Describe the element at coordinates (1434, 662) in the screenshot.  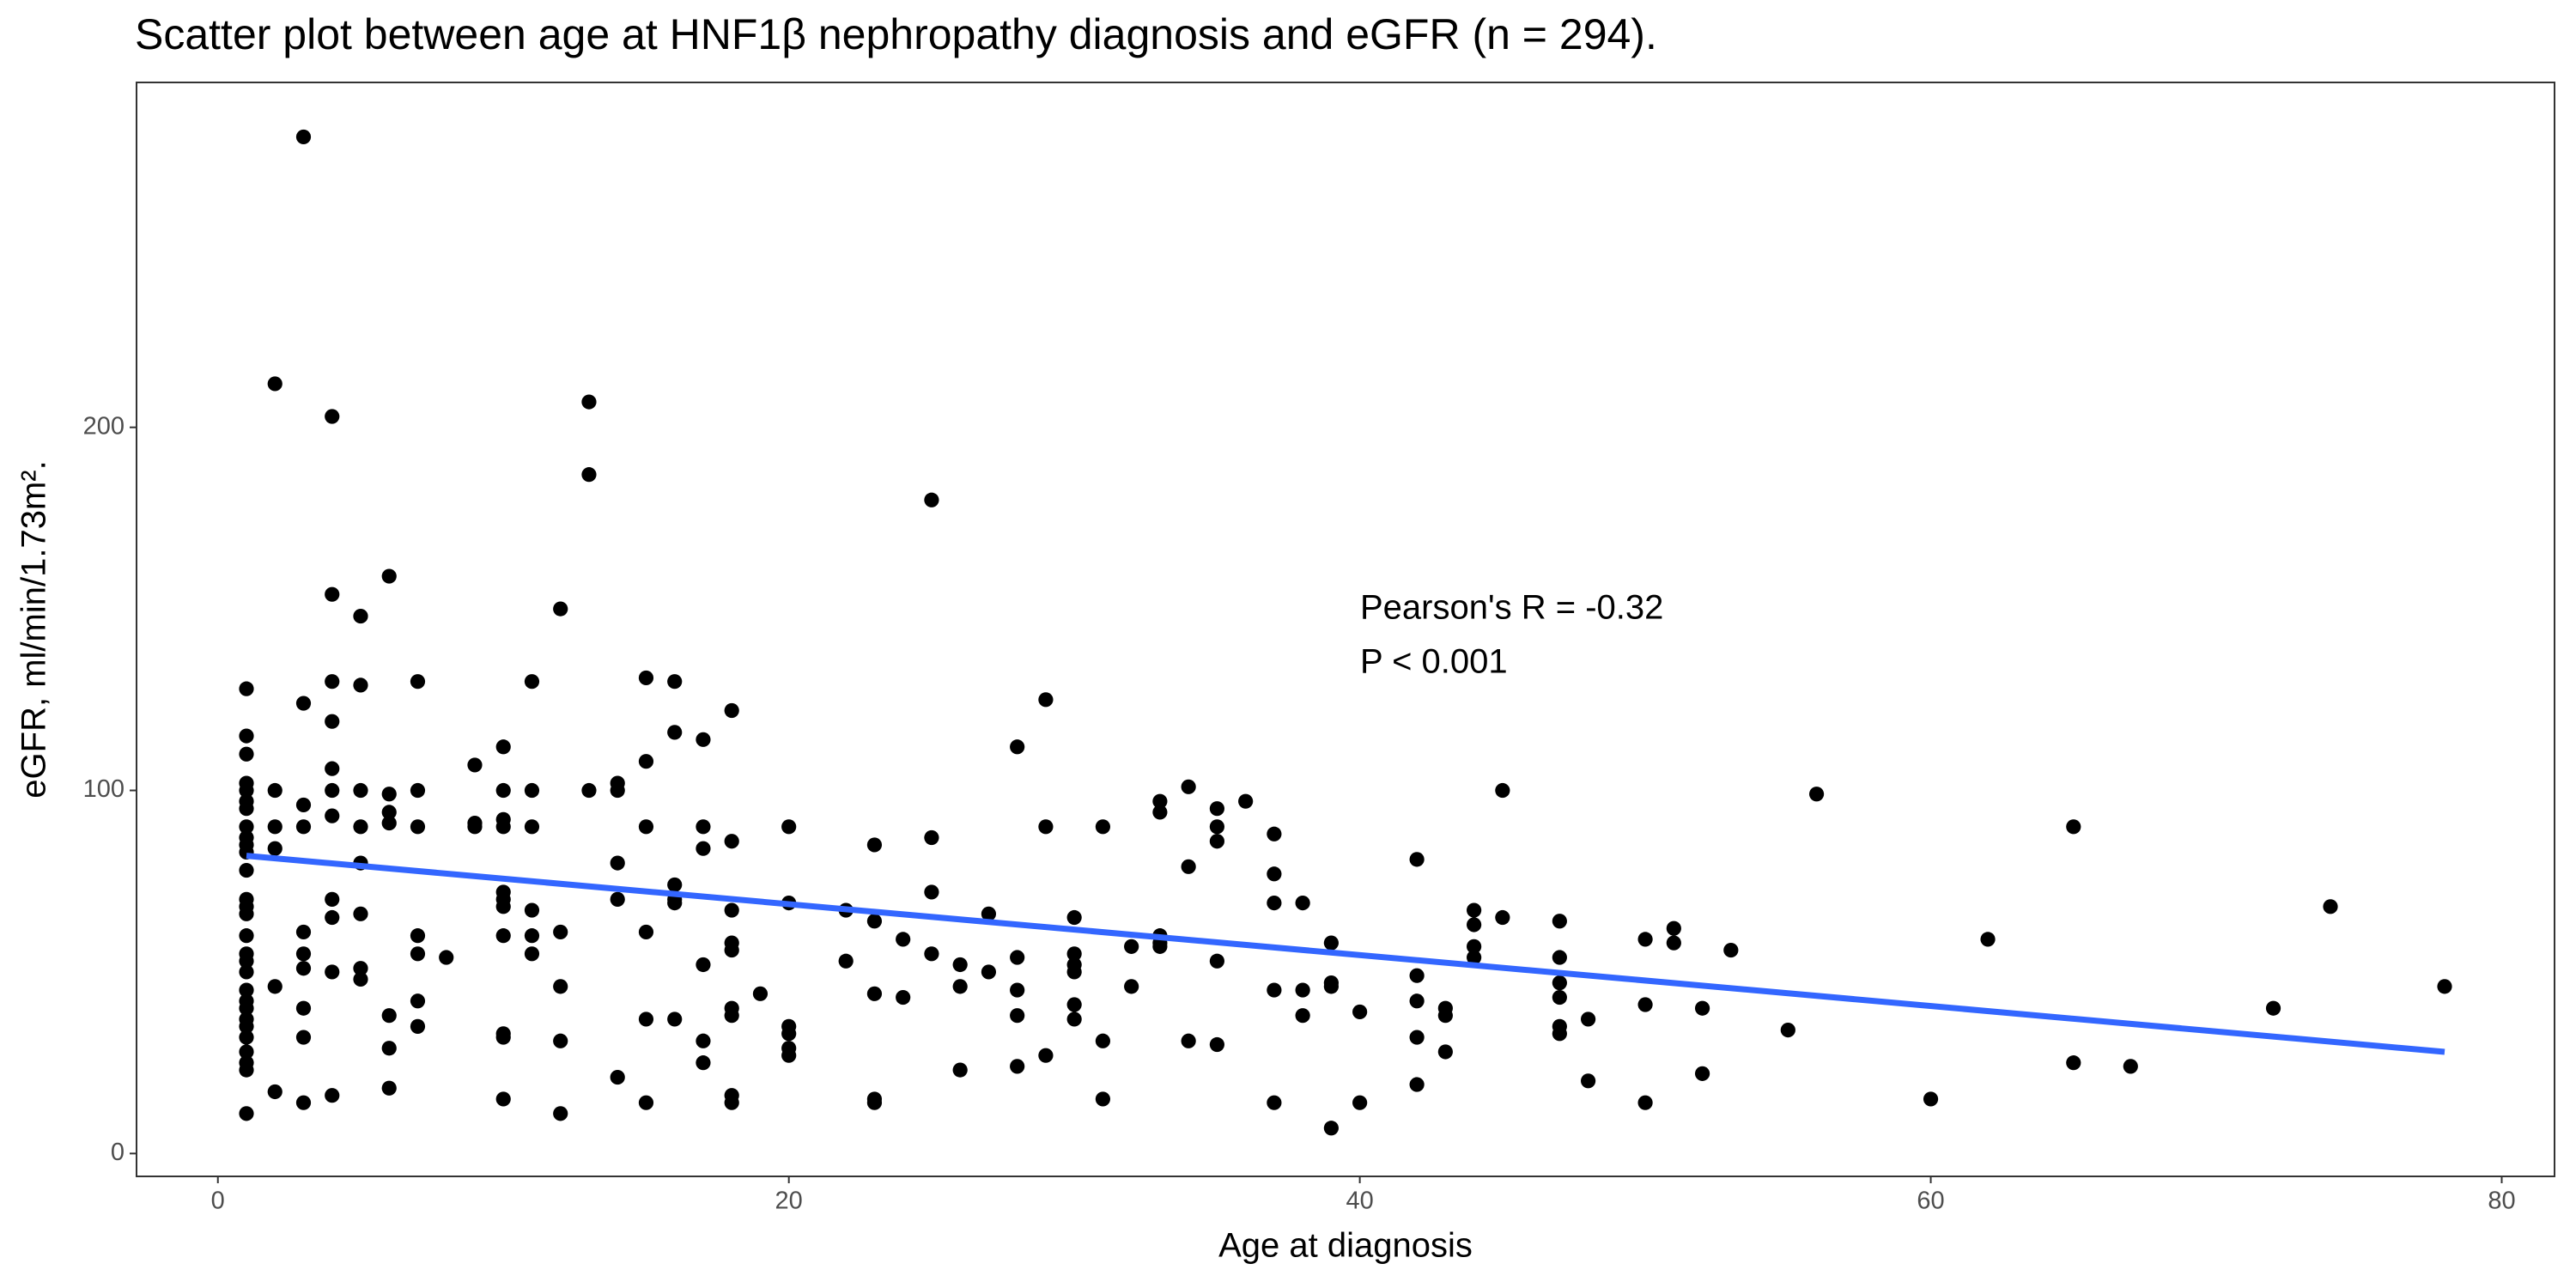
I see `annotation: P < 0.001` at that location.